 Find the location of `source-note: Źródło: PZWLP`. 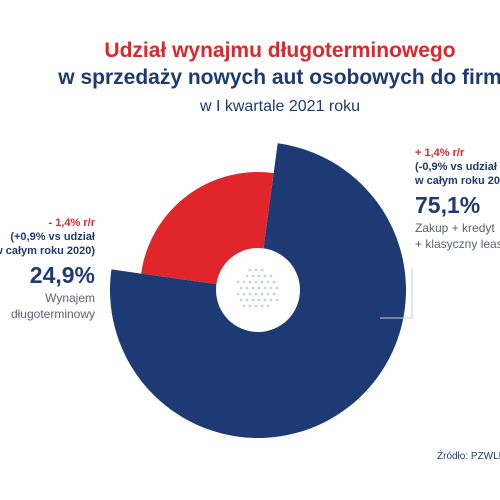

source-note: Źródło: PZWLP is located at coordinates (468, 456).